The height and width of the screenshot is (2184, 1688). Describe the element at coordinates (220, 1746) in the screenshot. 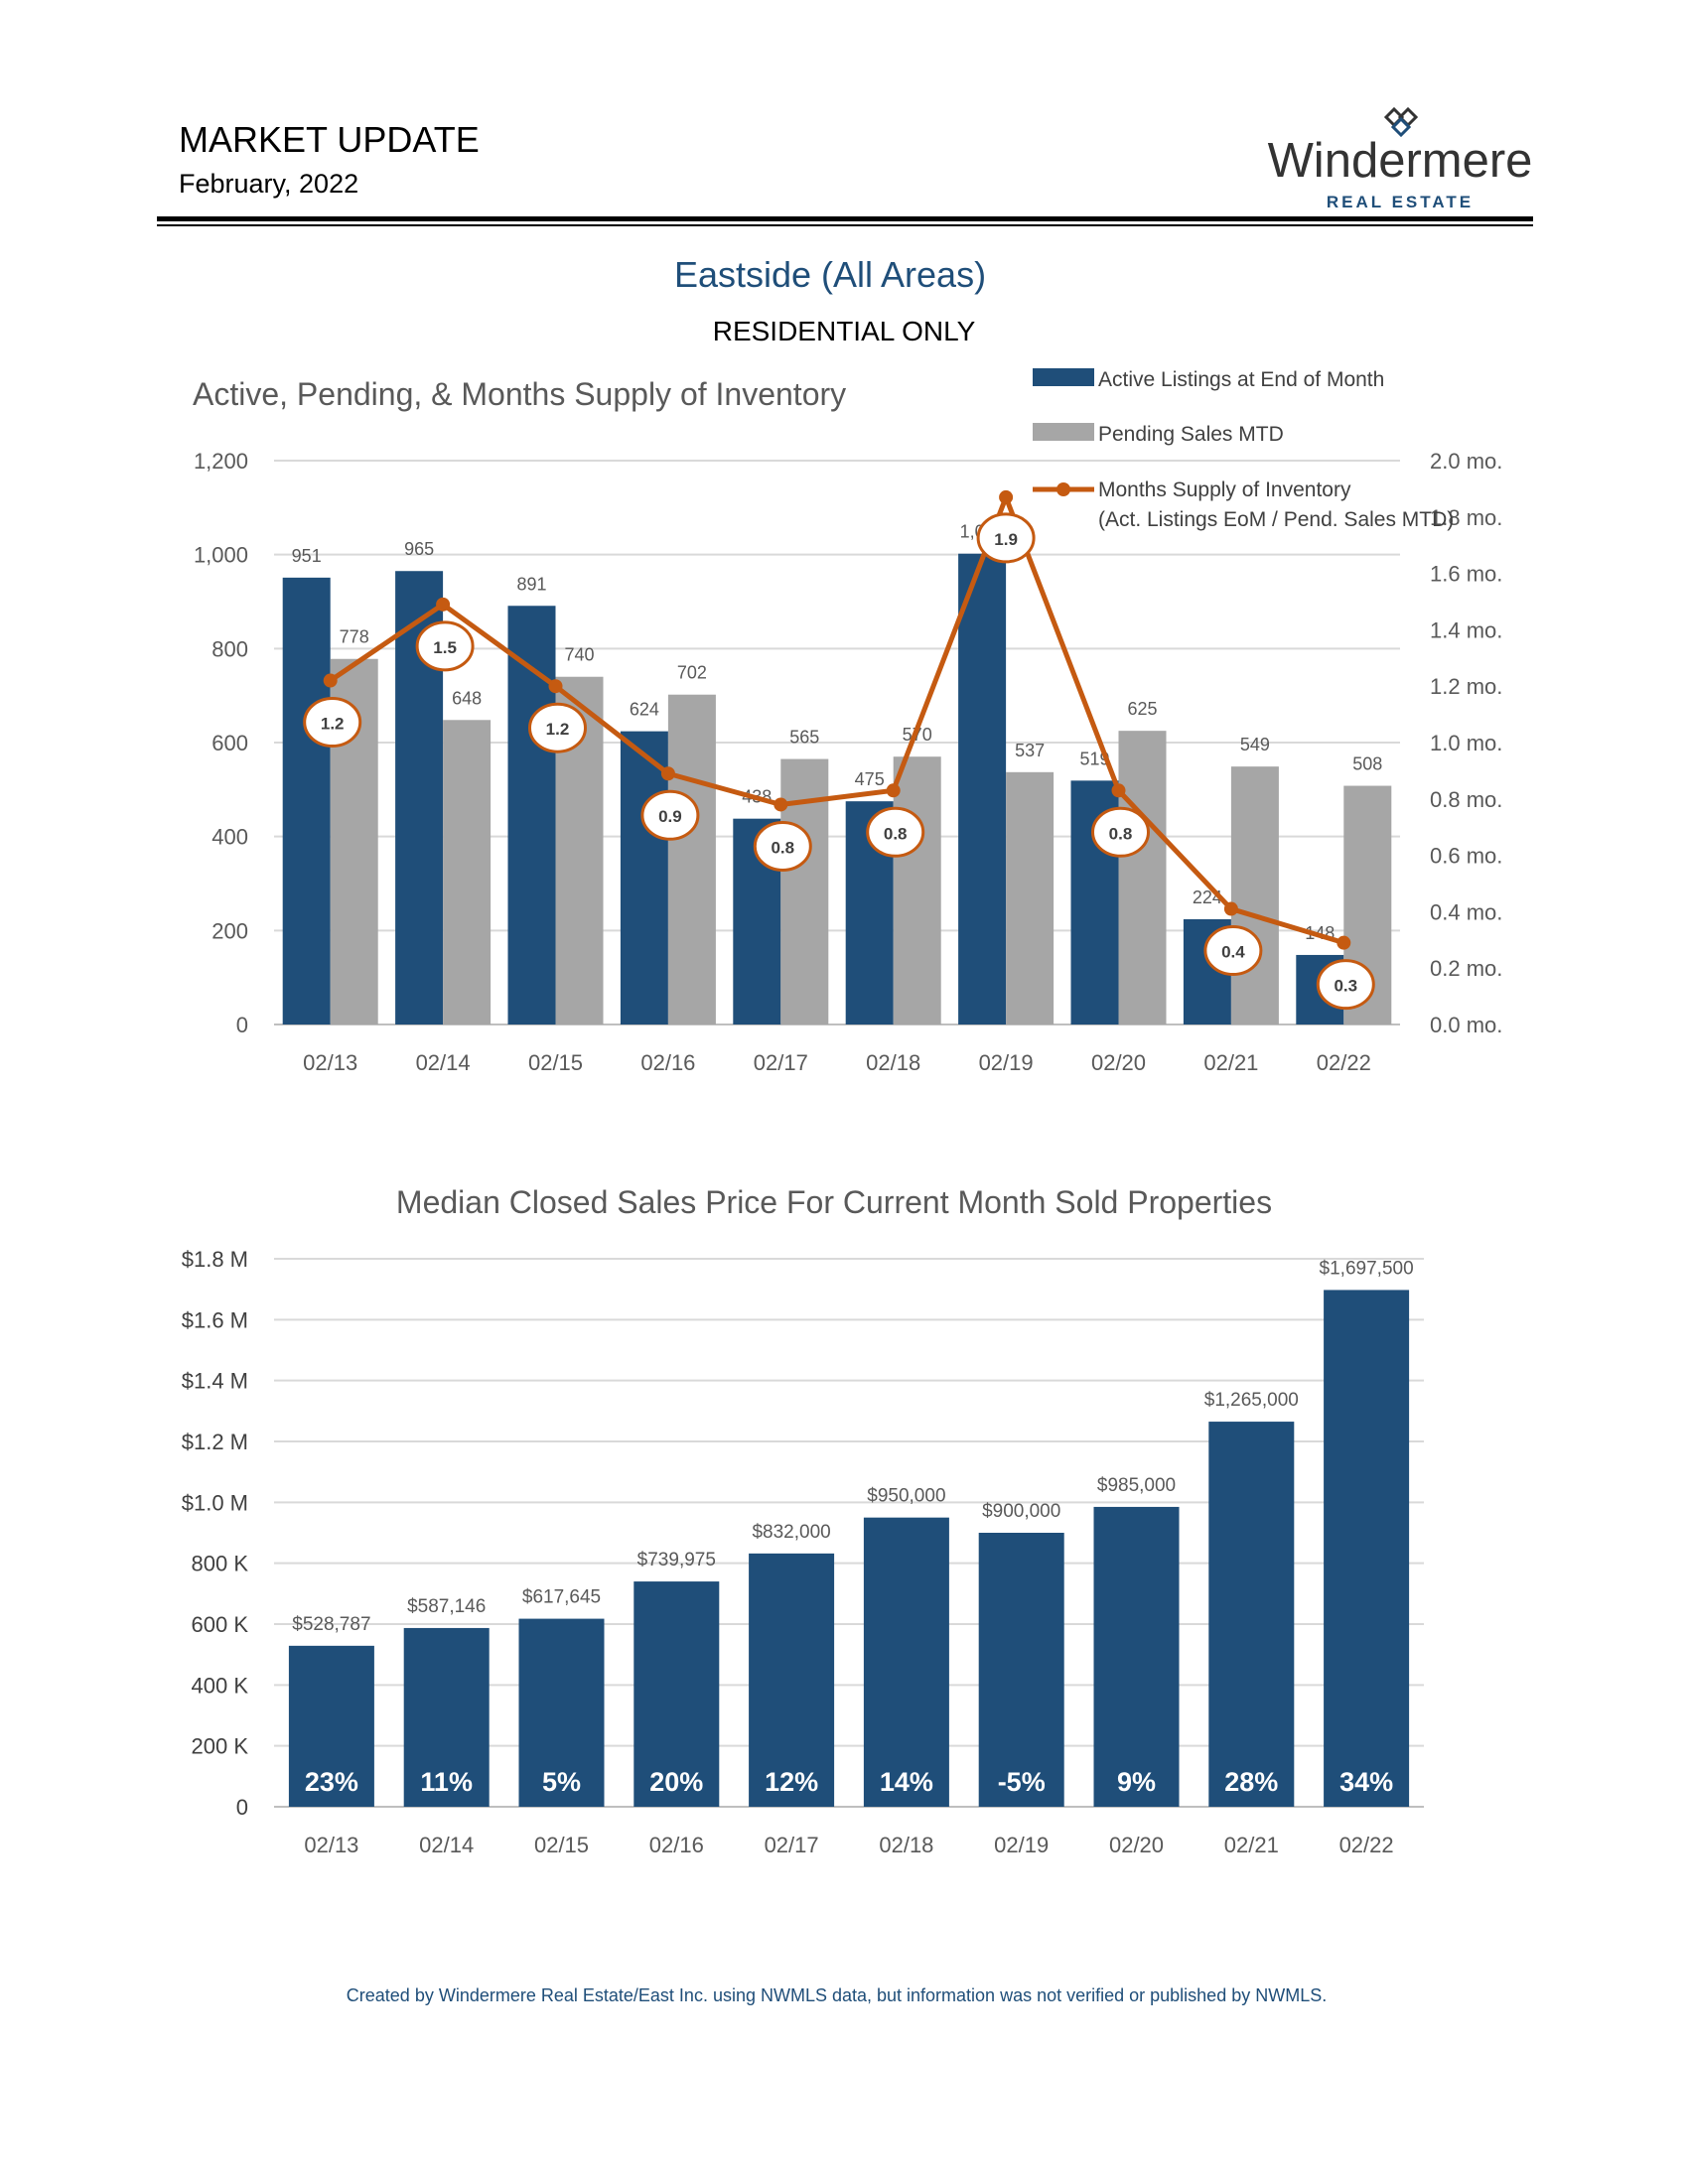

I see `y-tick-label: 200 K` at that location.